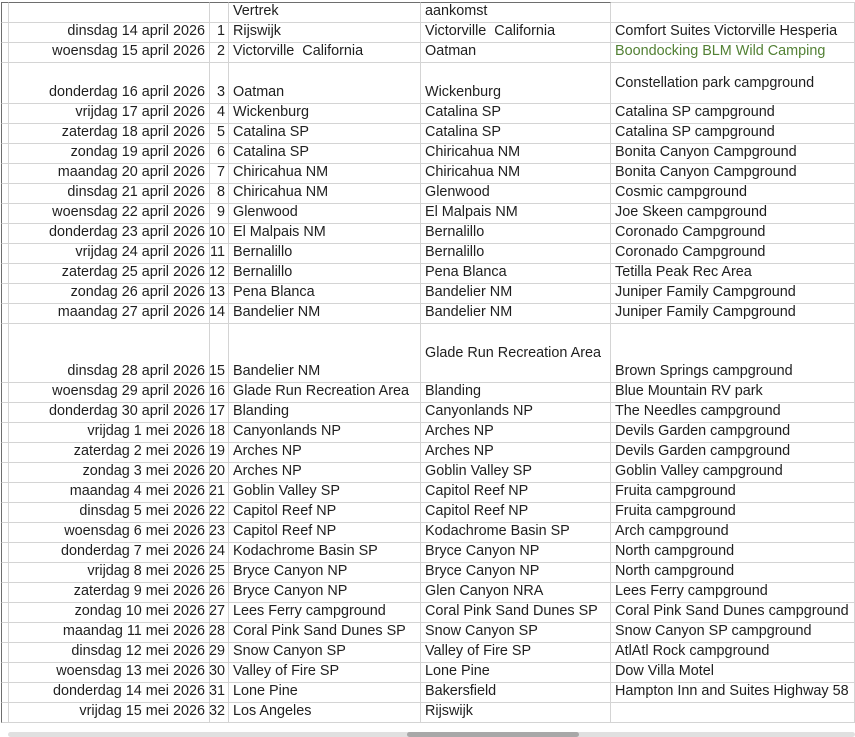 The width and height of the screenshot is (855, 737). What do you see at coordinates (733, 493) in the screenshot?
I see `cell-accommodation: Fruita campground` at bounding box center [733, 493].